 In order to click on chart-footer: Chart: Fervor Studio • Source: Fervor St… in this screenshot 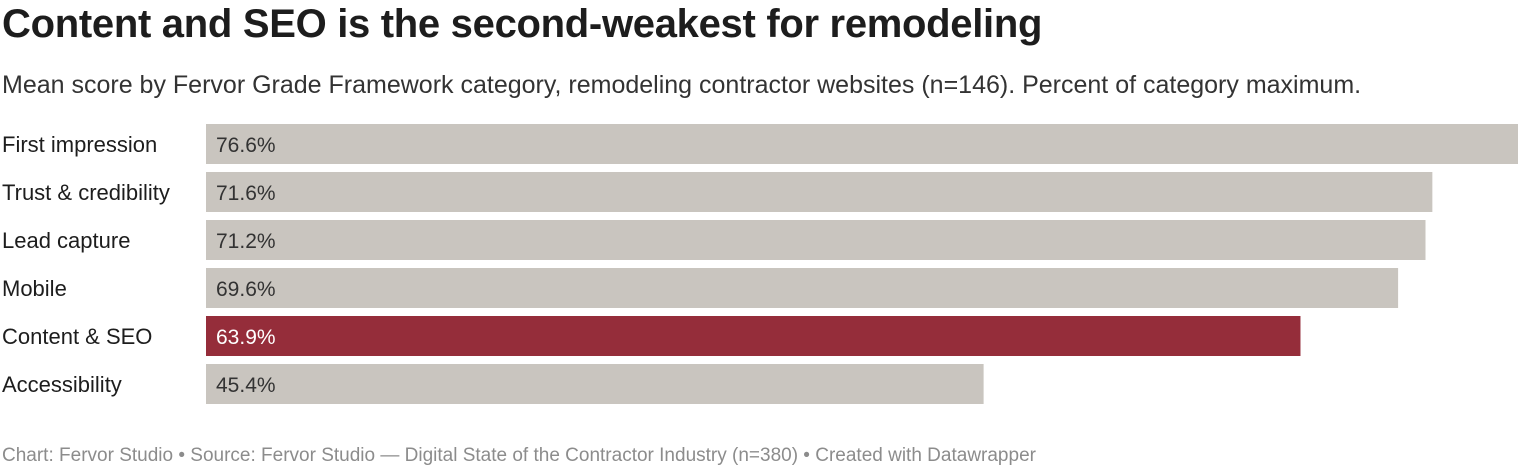, I will do `click(519, 455)`.